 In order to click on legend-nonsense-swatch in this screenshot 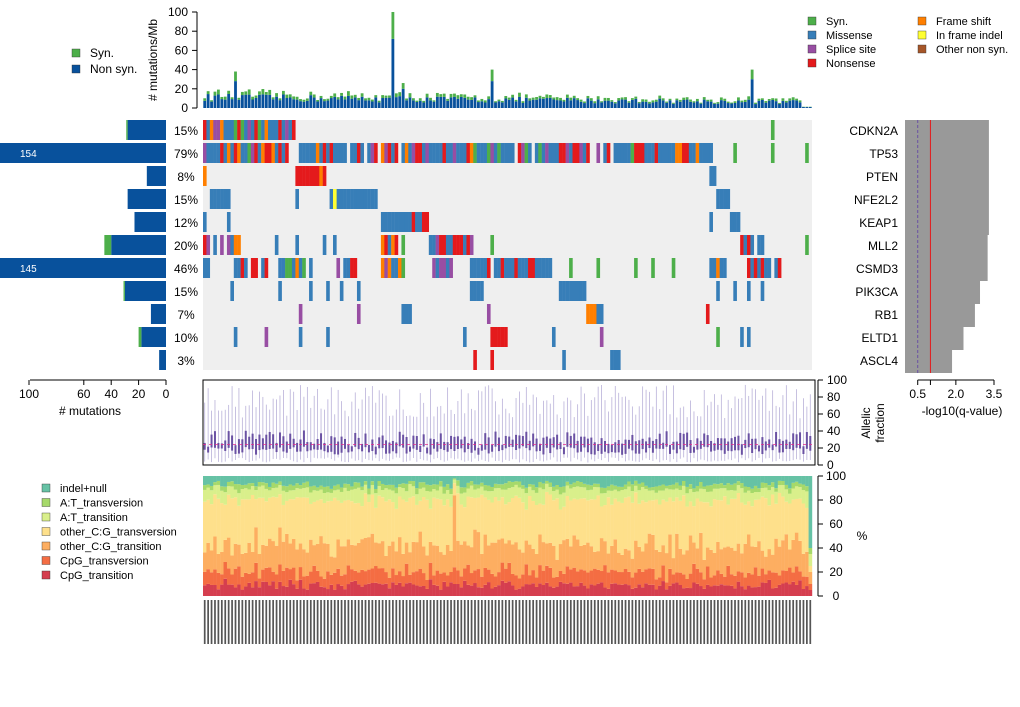, I will do `click(812, 63)`.